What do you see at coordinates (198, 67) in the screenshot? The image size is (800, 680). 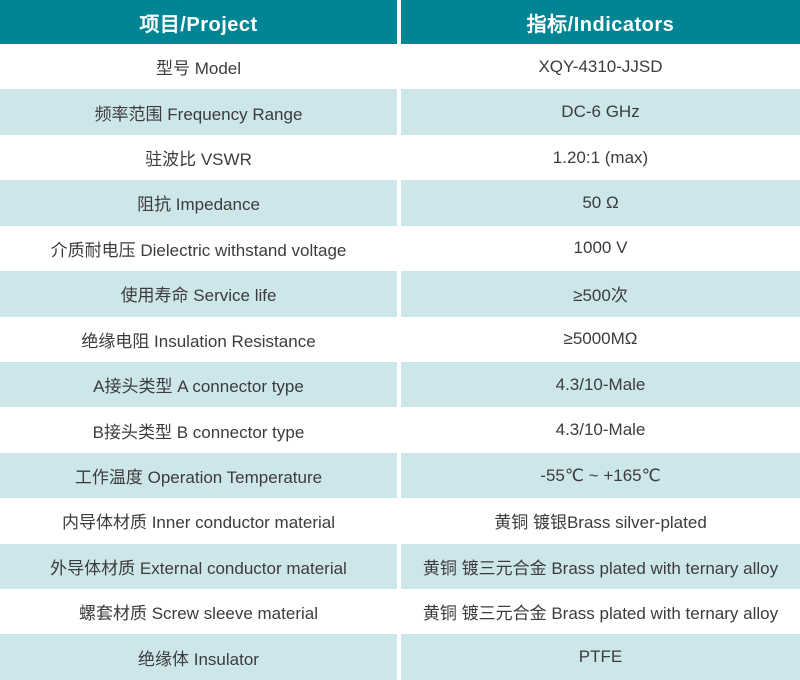 I see `project-cell: 型号 Model` at bounding box center [198, 67].